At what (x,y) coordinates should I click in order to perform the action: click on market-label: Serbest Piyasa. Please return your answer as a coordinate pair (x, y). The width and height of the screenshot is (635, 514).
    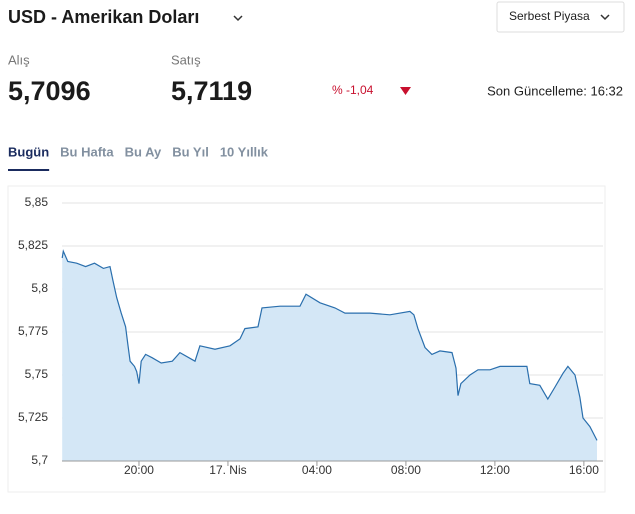
    Looking at the image, I should click on (549, 16).